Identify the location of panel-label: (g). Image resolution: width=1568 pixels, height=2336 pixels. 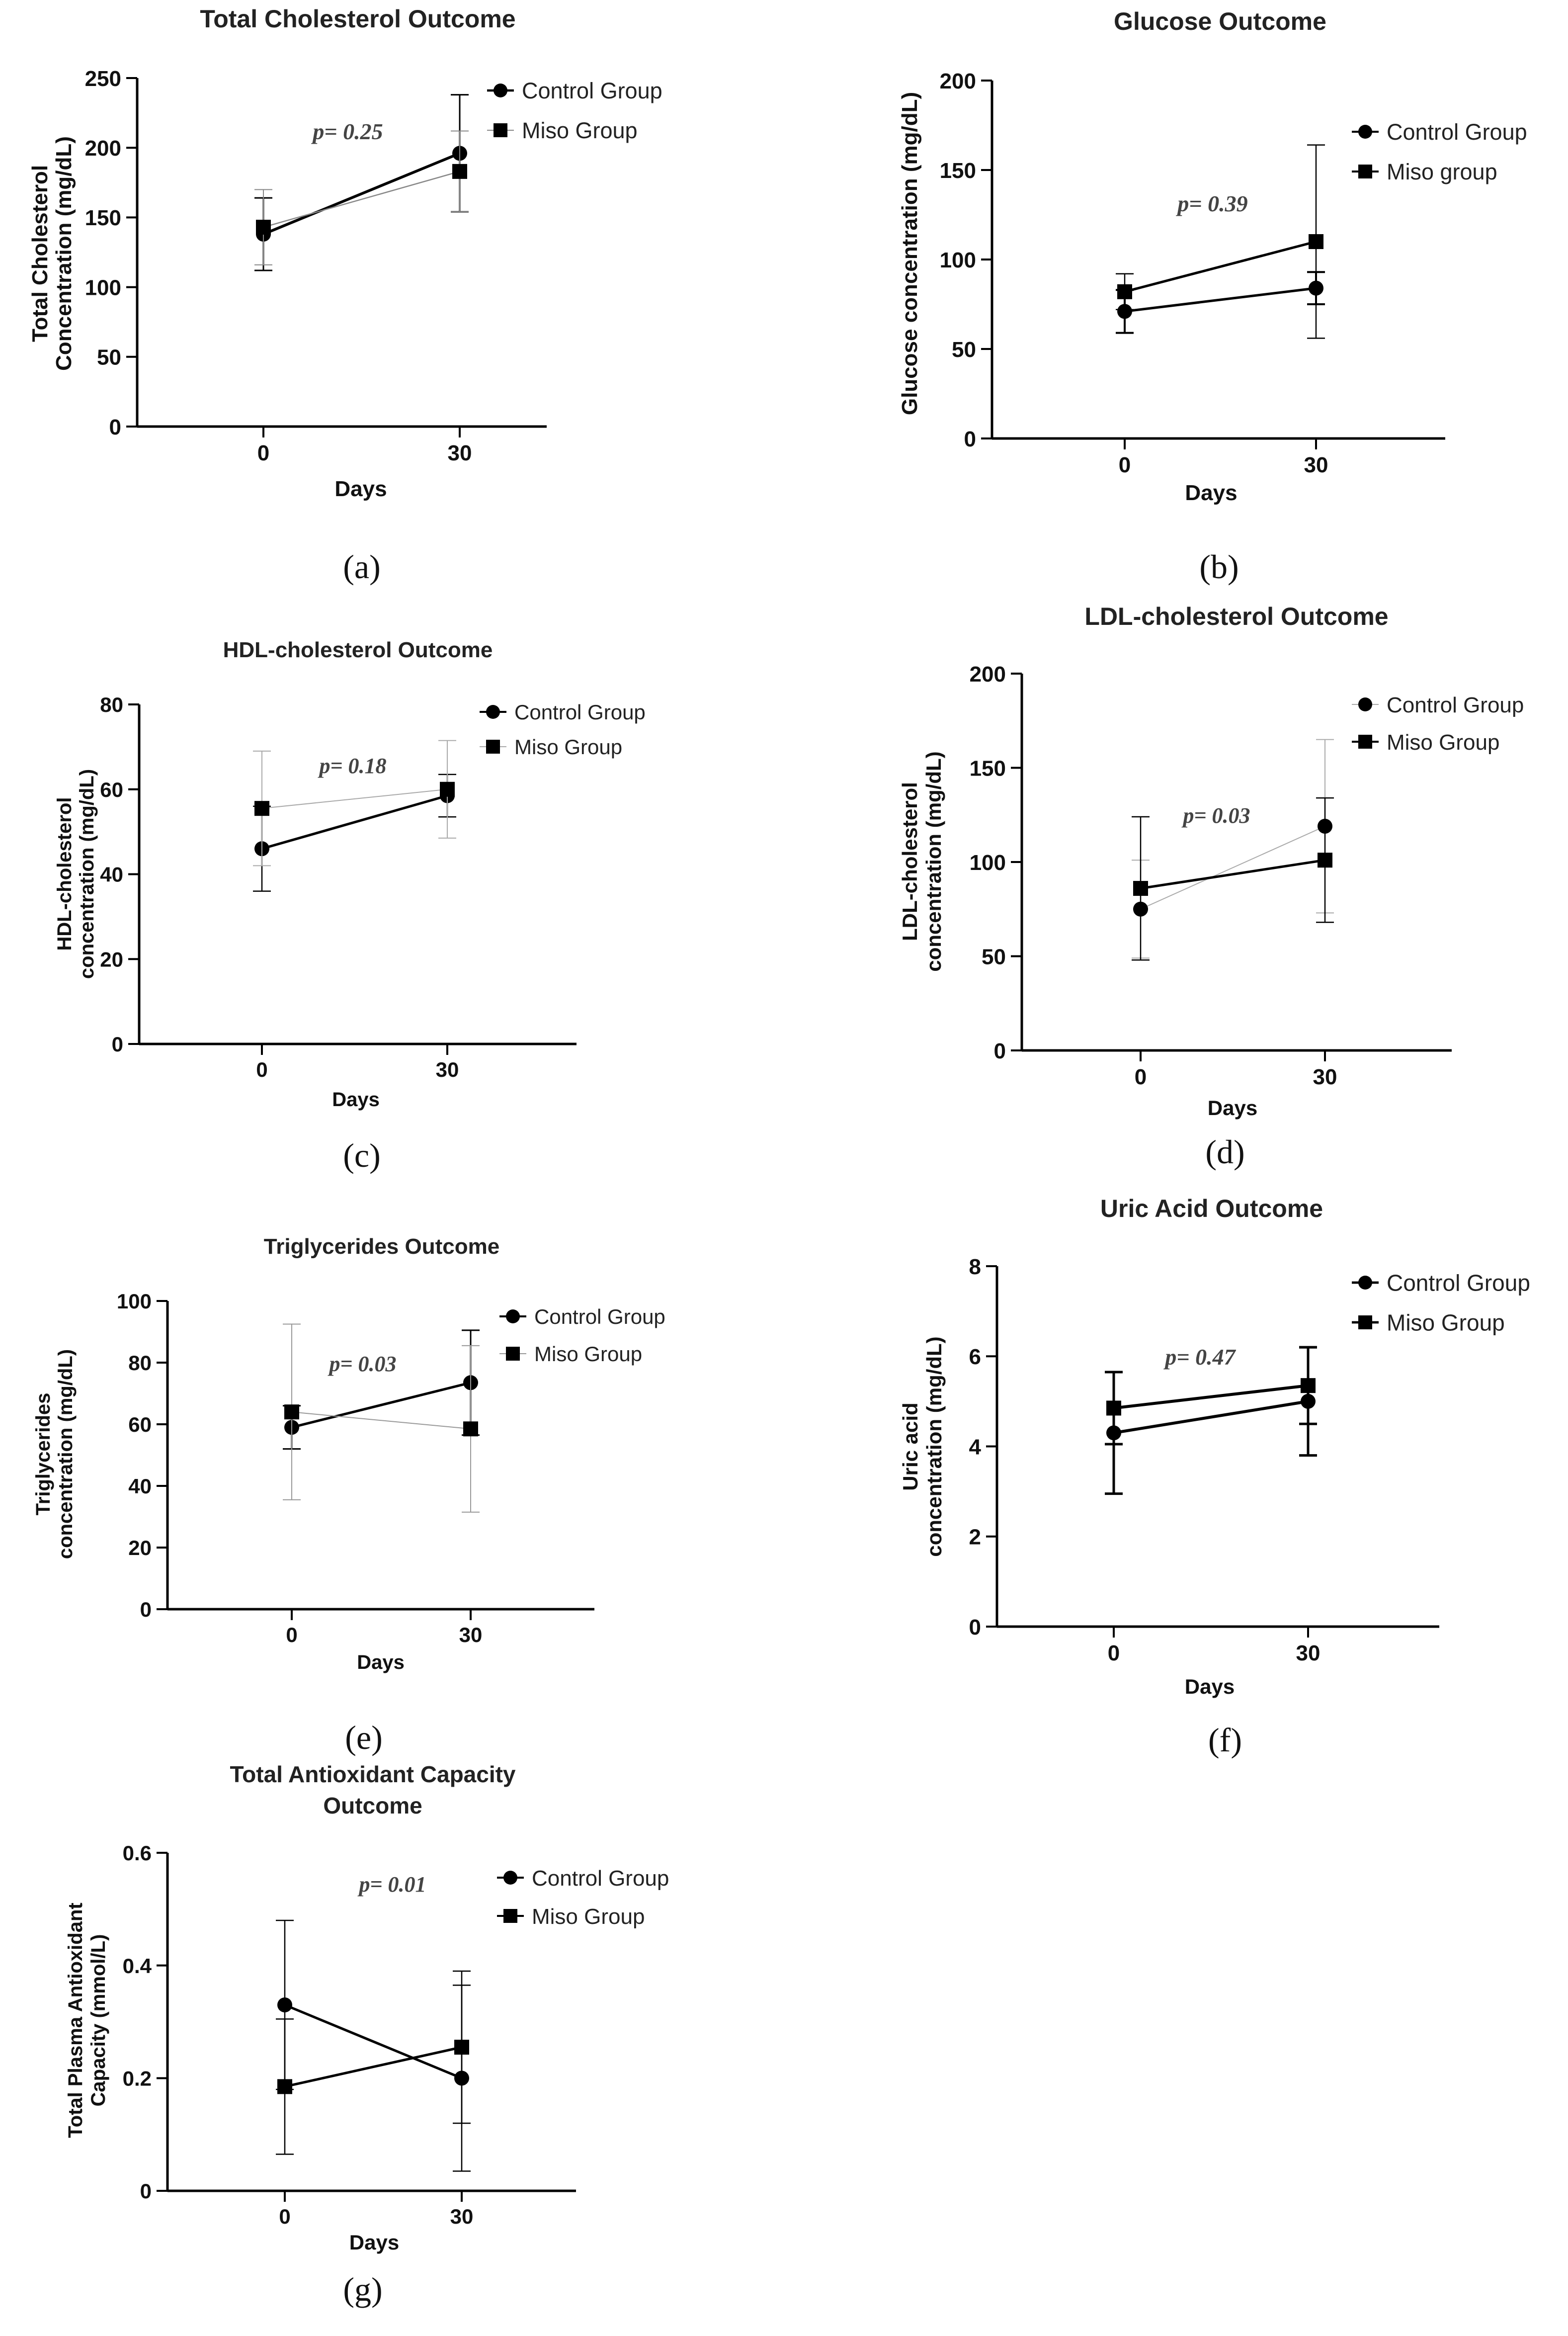
(362, 2289).